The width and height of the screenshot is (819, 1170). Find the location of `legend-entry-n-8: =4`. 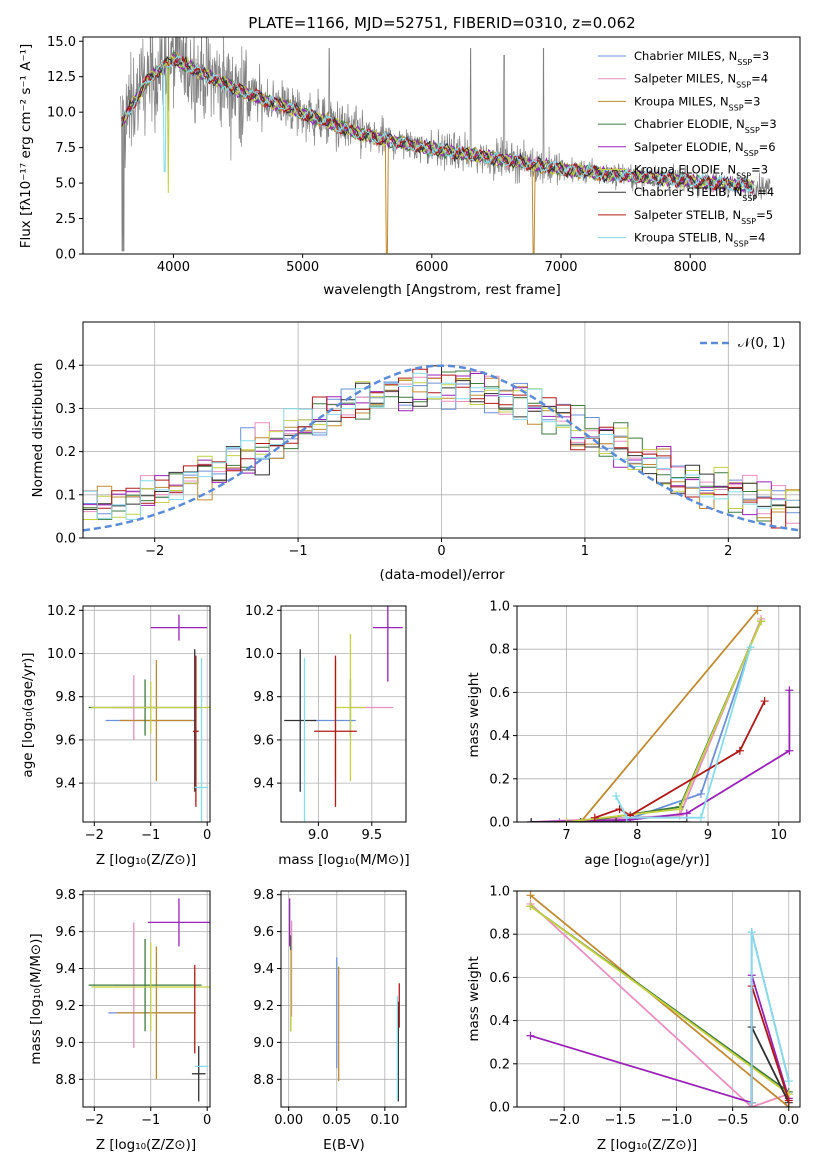

legend-entry-n-8: =4 is located at coordinates (757, 238).